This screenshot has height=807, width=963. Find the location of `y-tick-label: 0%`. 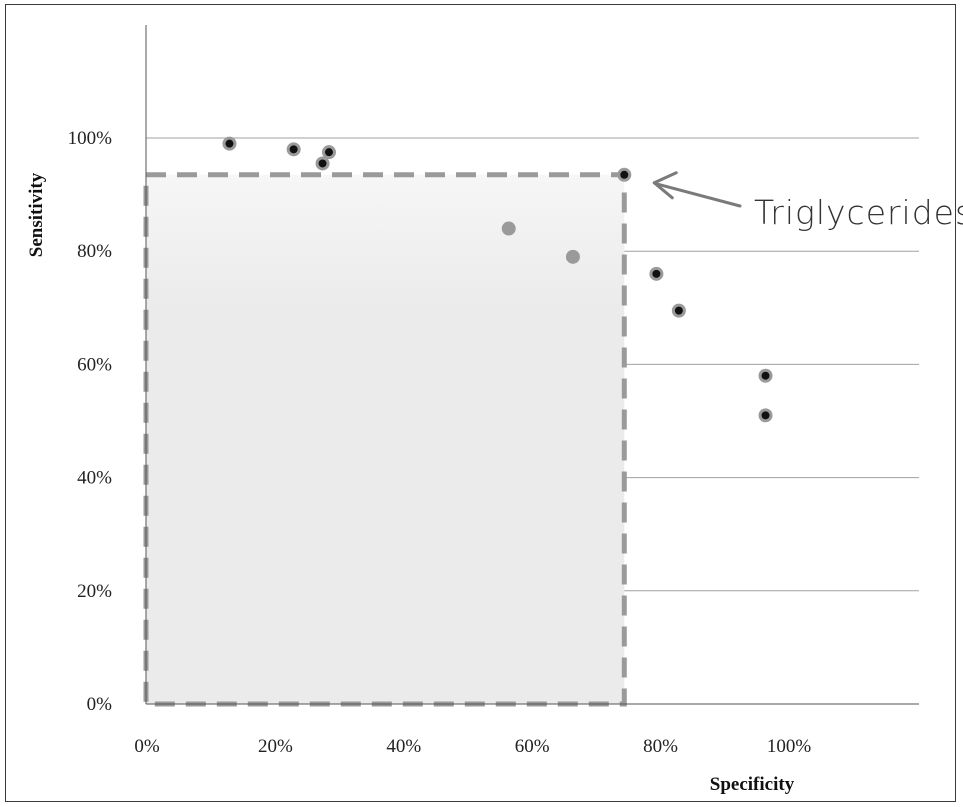

y-tick-label: 0% is located at coordinates (100, 704).